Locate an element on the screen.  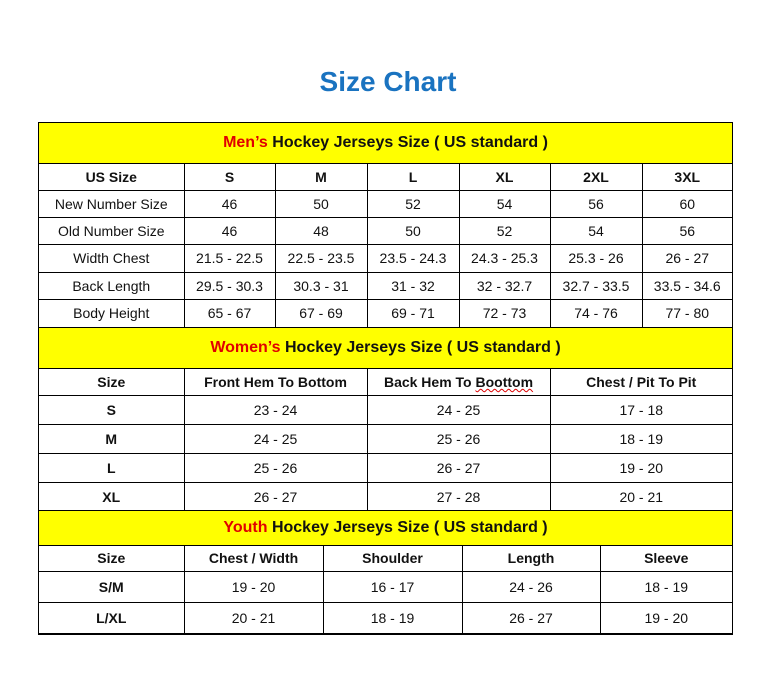
youth-column-header: Length is located at coordinates (531, 558).